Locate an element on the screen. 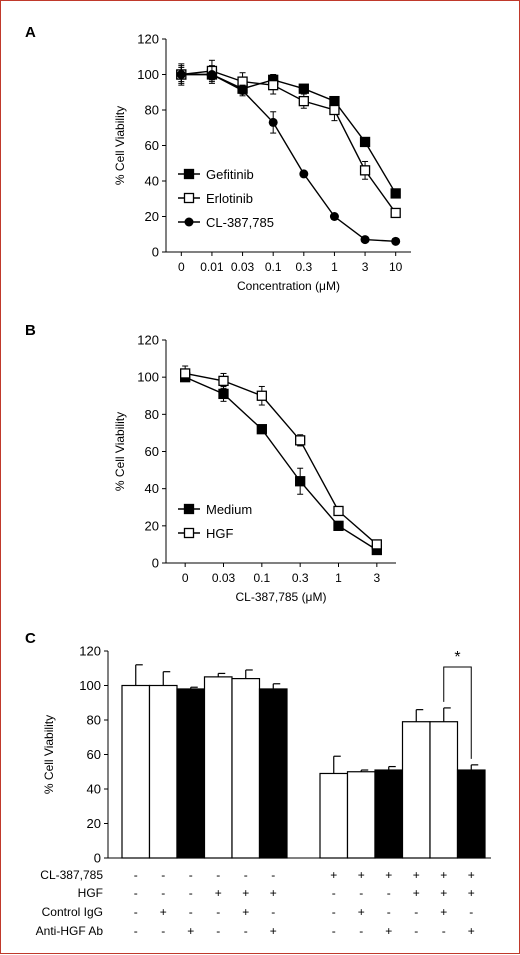 The height and width of the screenshot is (955, 520). legend-label: Erlotinib is located at coordinates (229, 198).